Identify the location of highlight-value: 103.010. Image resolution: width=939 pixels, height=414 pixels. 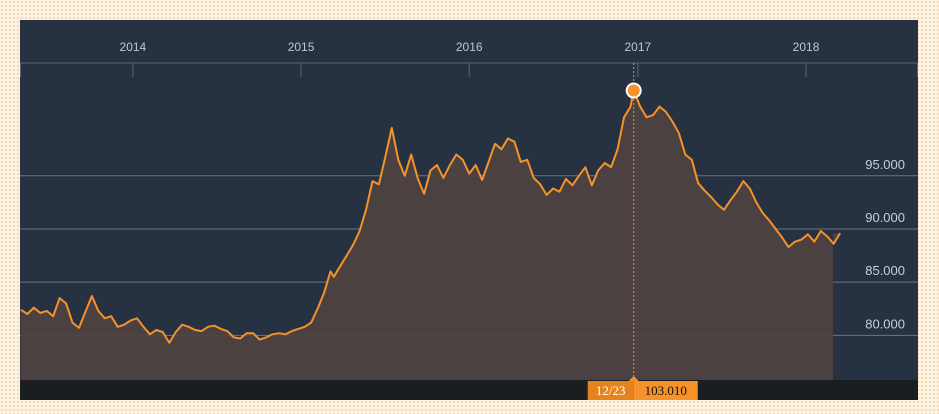
(666, 390).